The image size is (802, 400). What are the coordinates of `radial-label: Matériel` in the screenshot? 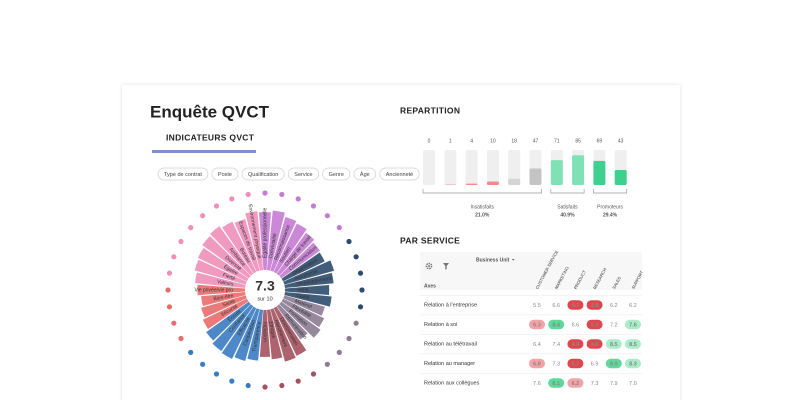 It's located at (303, 304).